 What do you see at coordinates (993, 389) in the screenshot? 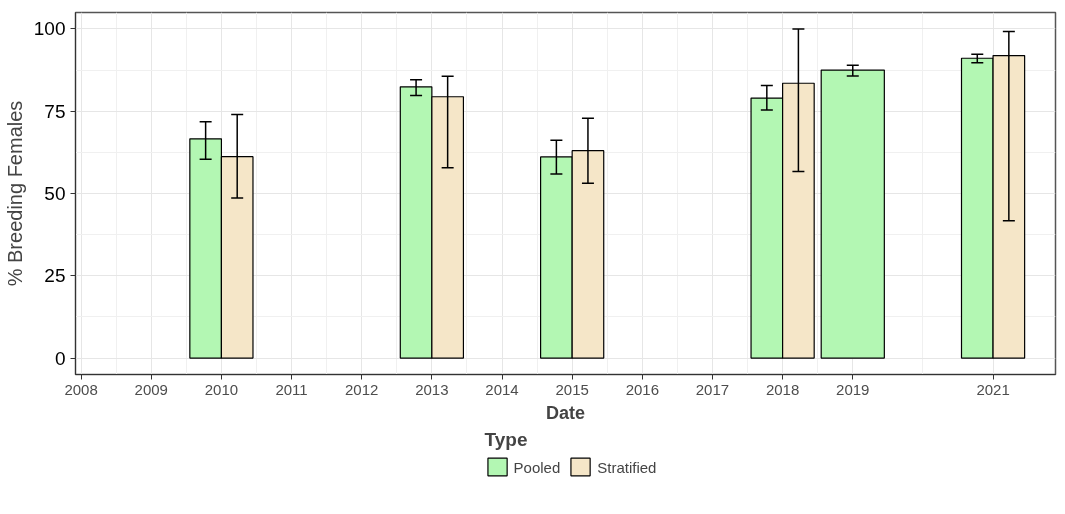
I see `x-tick-label: 2021` at bounding box center [993, 389].